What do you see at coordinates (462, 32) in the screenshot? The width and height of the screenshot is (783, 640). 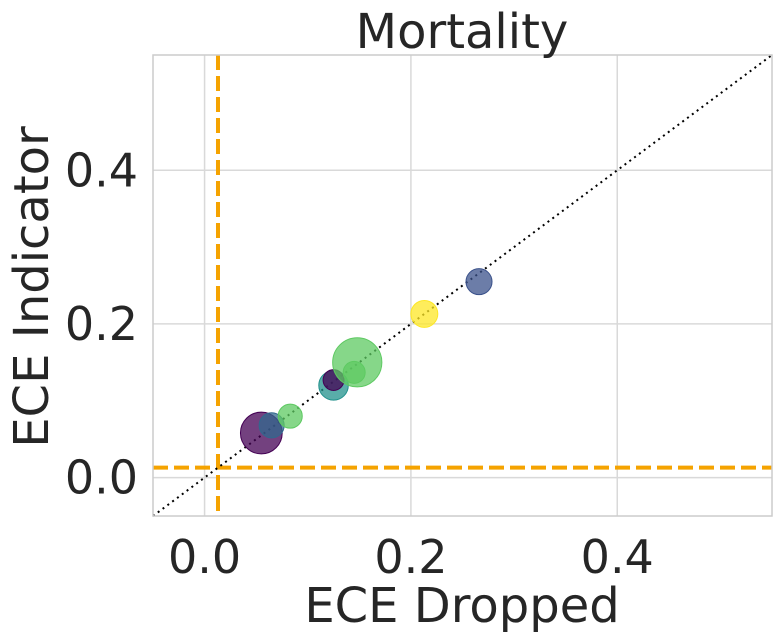 I see `chart-title: Mortality` at bounding box center [462, 32].